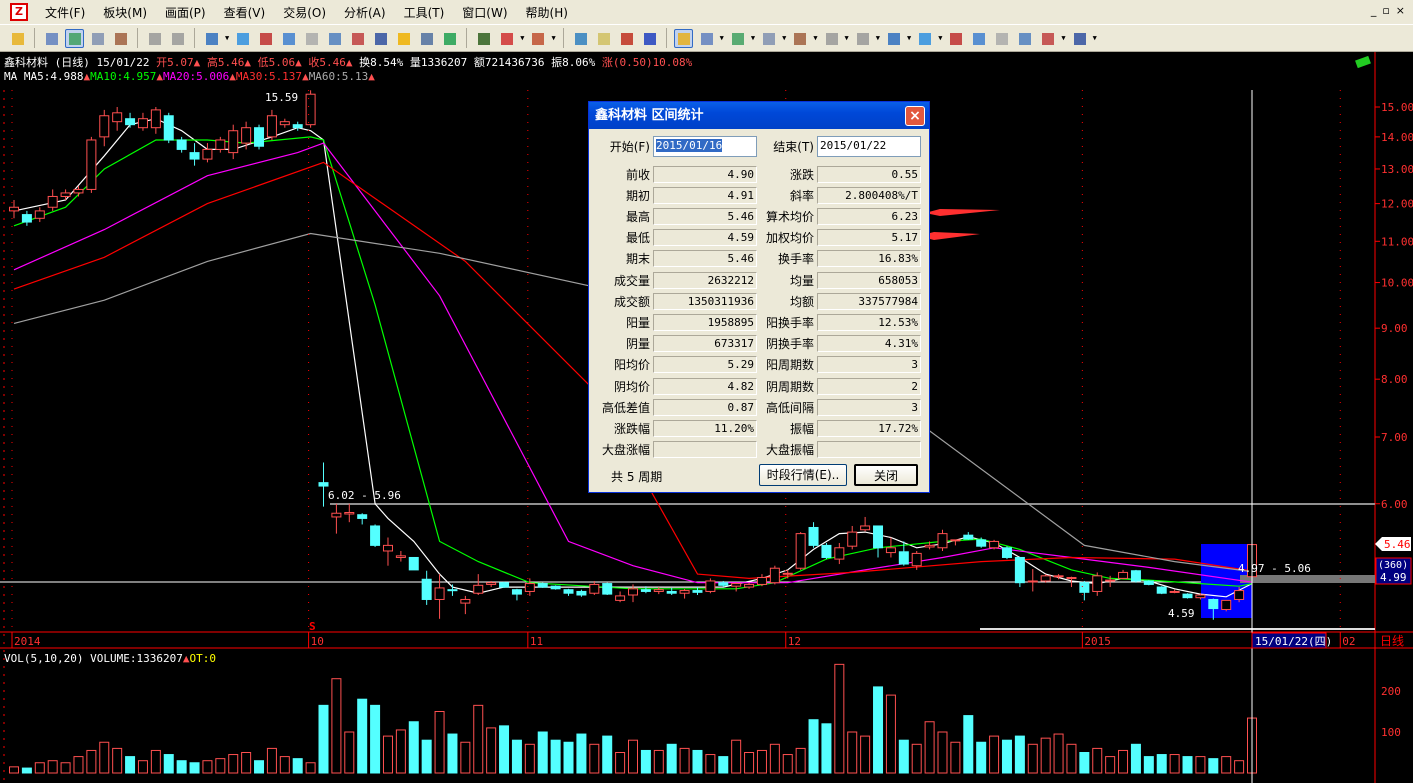  What do you see at coordinates (831, 38) in the screenshot?
I see `channel-icon` at bounding box center [831, 38].